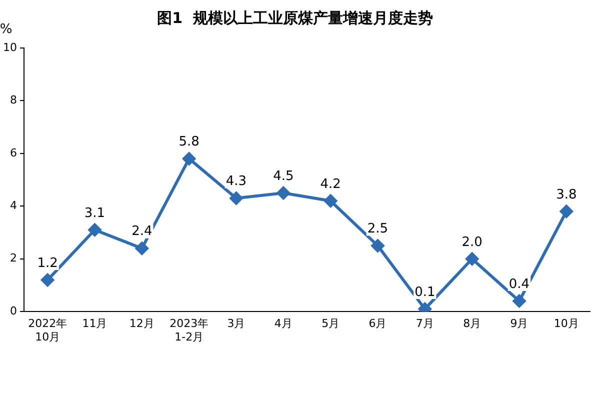 Image resolution: width=600 pixels, height=400 pixels. I want to click on x-tick-label: 4月, so click(283, 323).